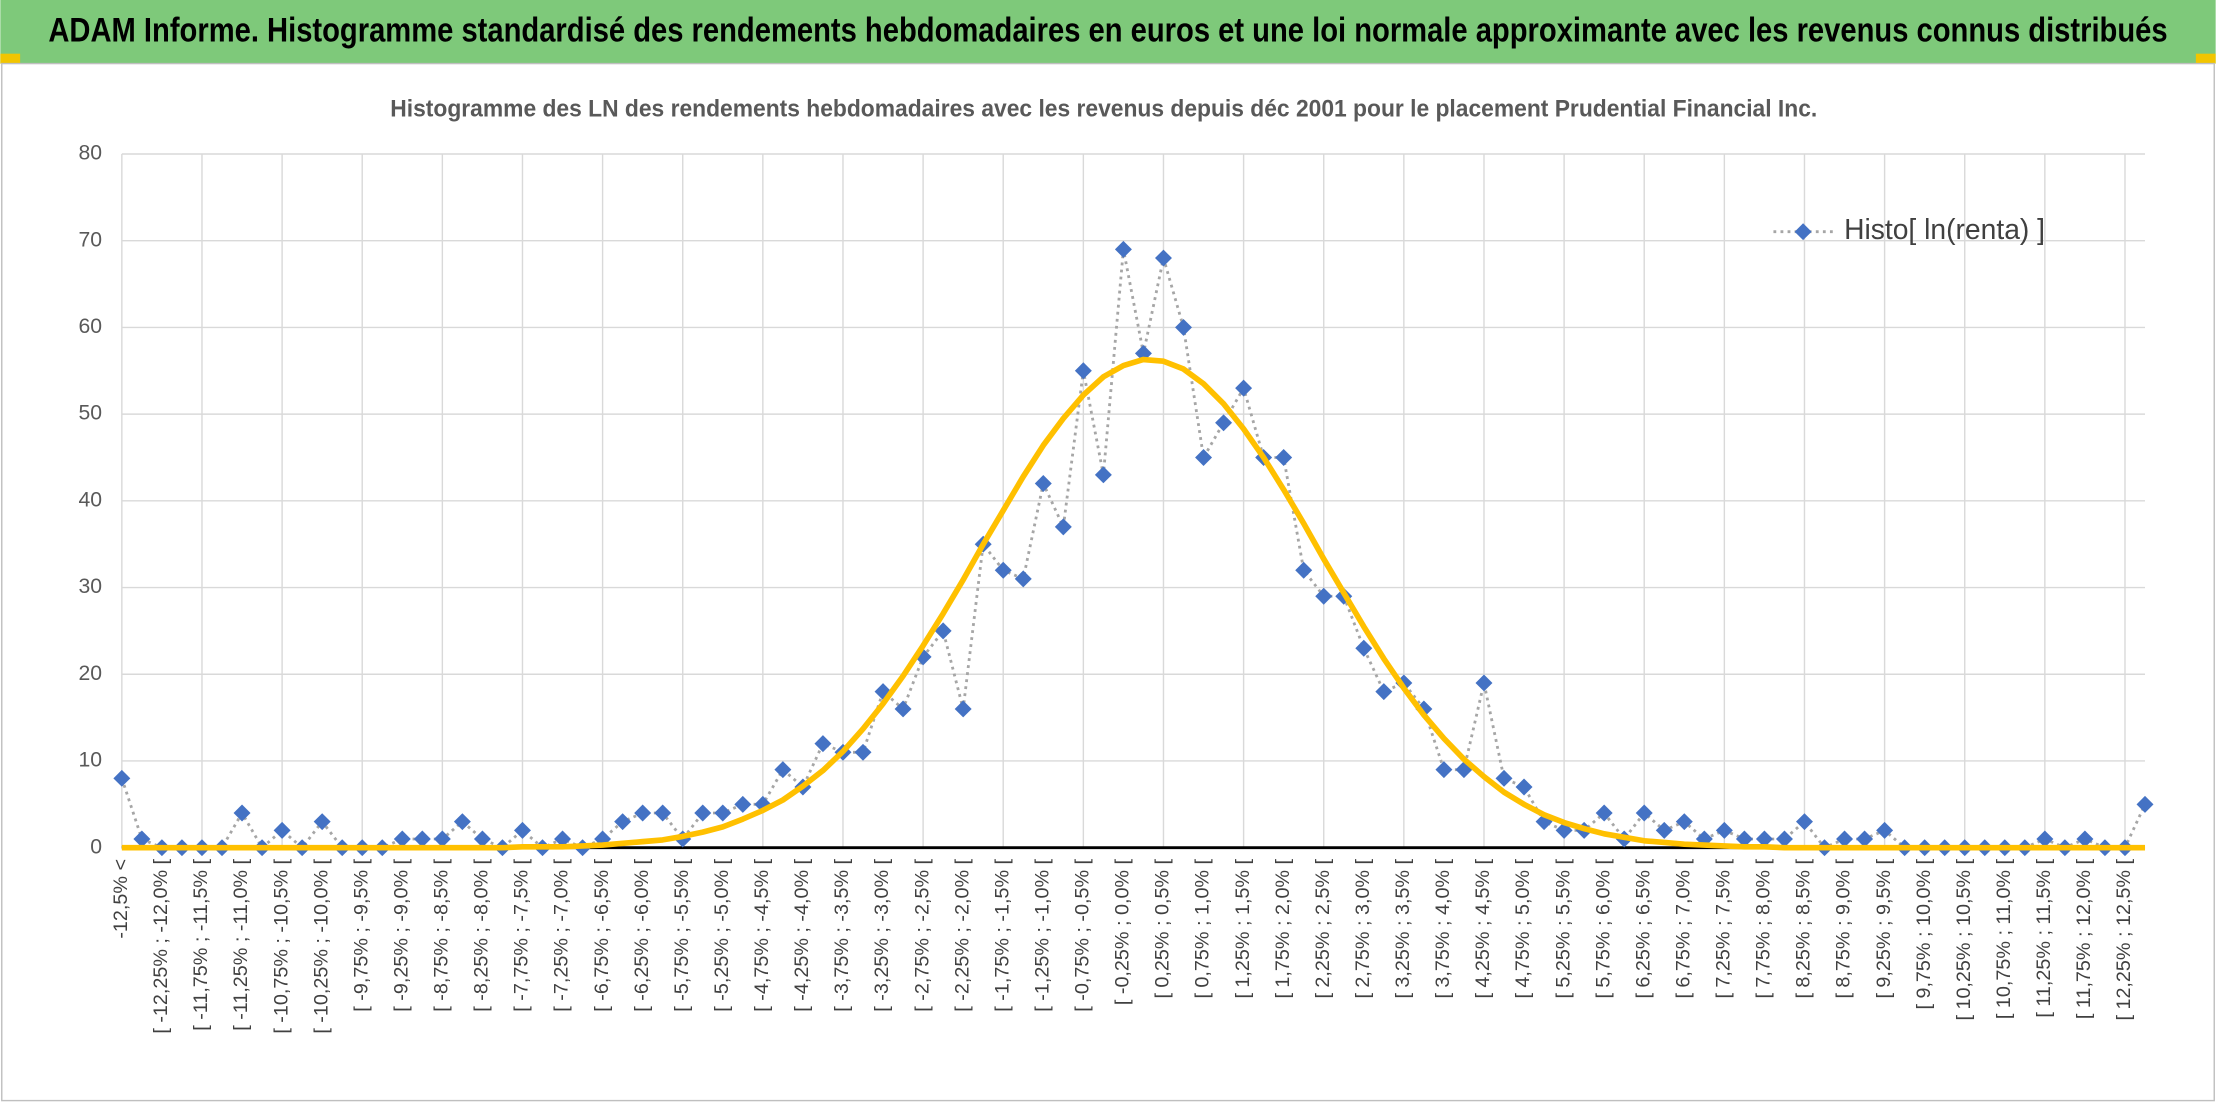 Image resolution: width=2216 pixels, height=1102 pixels. I want to click on x-tick-label: [ -10,25% ; -10,0% [, so click(321, 945).